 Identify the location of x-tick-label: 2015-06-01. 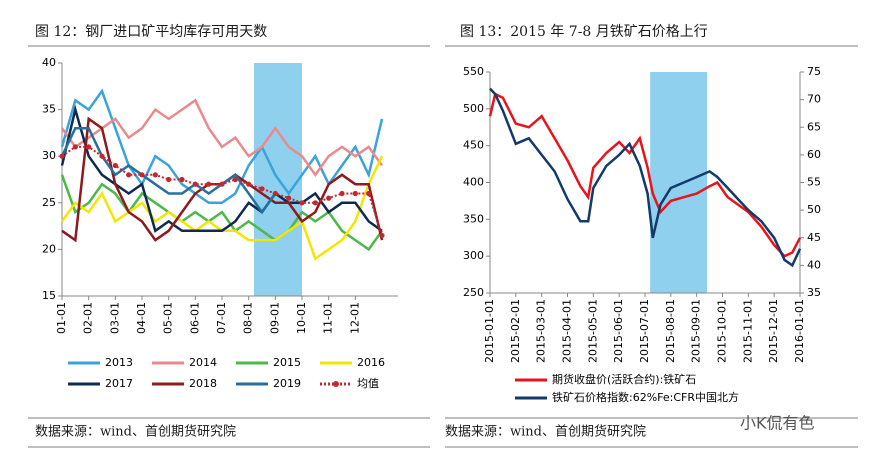
(618, 331).